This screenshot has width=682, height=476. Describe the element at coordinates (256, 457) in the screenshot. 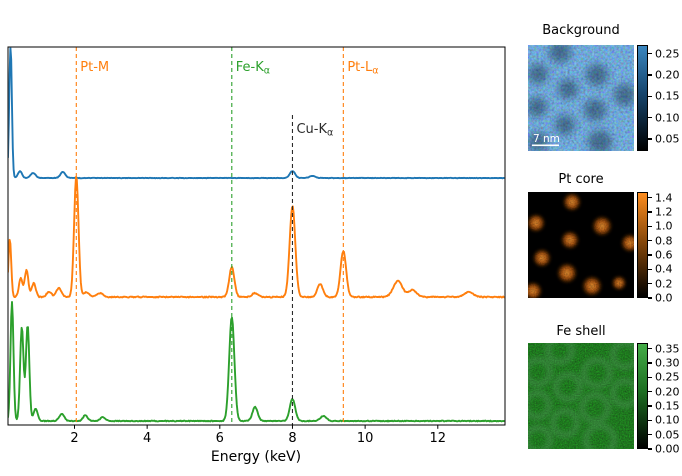

I see `x-axis-label: Energy (keV)` at that location.